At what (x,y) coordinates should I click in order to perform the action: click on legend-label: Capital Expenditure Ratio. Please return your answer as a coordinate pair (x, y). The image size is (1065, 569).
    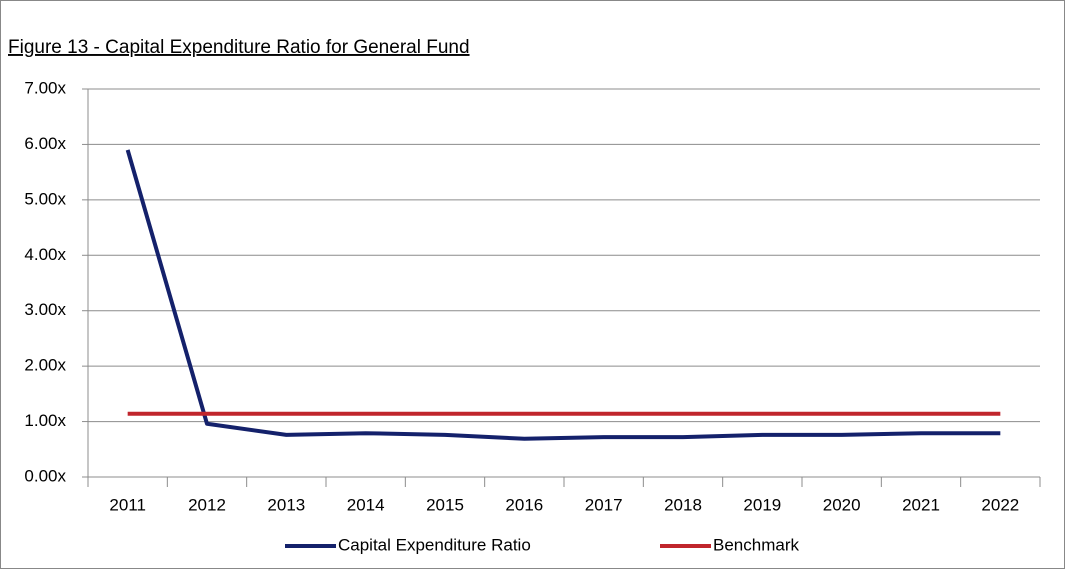
    Looking at the image, I should click on (434, 544).